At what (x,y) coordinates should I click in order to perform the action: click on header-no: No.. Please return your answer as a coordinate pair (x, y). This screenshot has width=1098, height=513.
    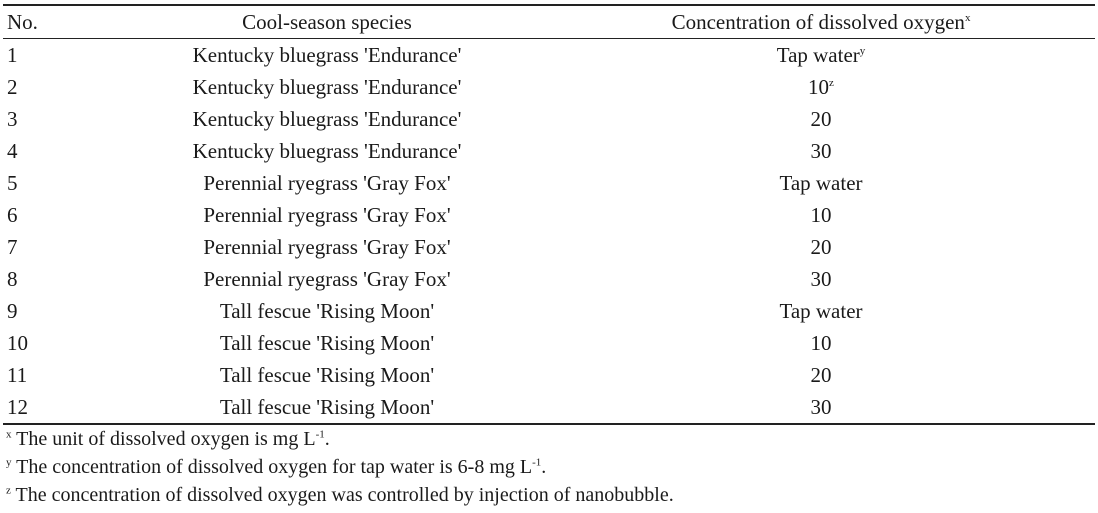
    Looking at the image, I should click on (22, 21).